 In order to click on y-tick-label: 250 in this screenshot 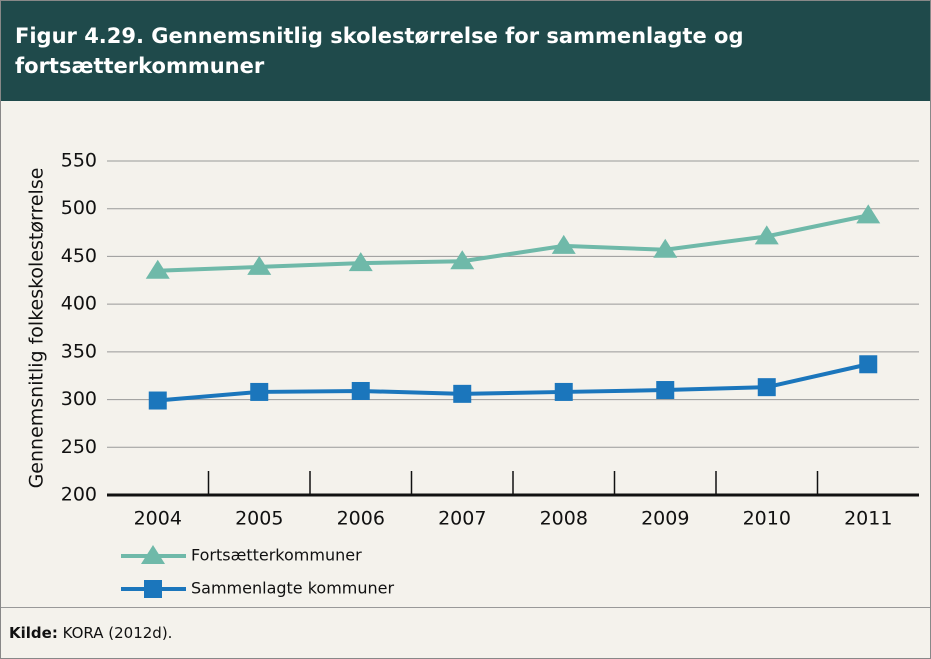, I will do `click(79, 447)`.